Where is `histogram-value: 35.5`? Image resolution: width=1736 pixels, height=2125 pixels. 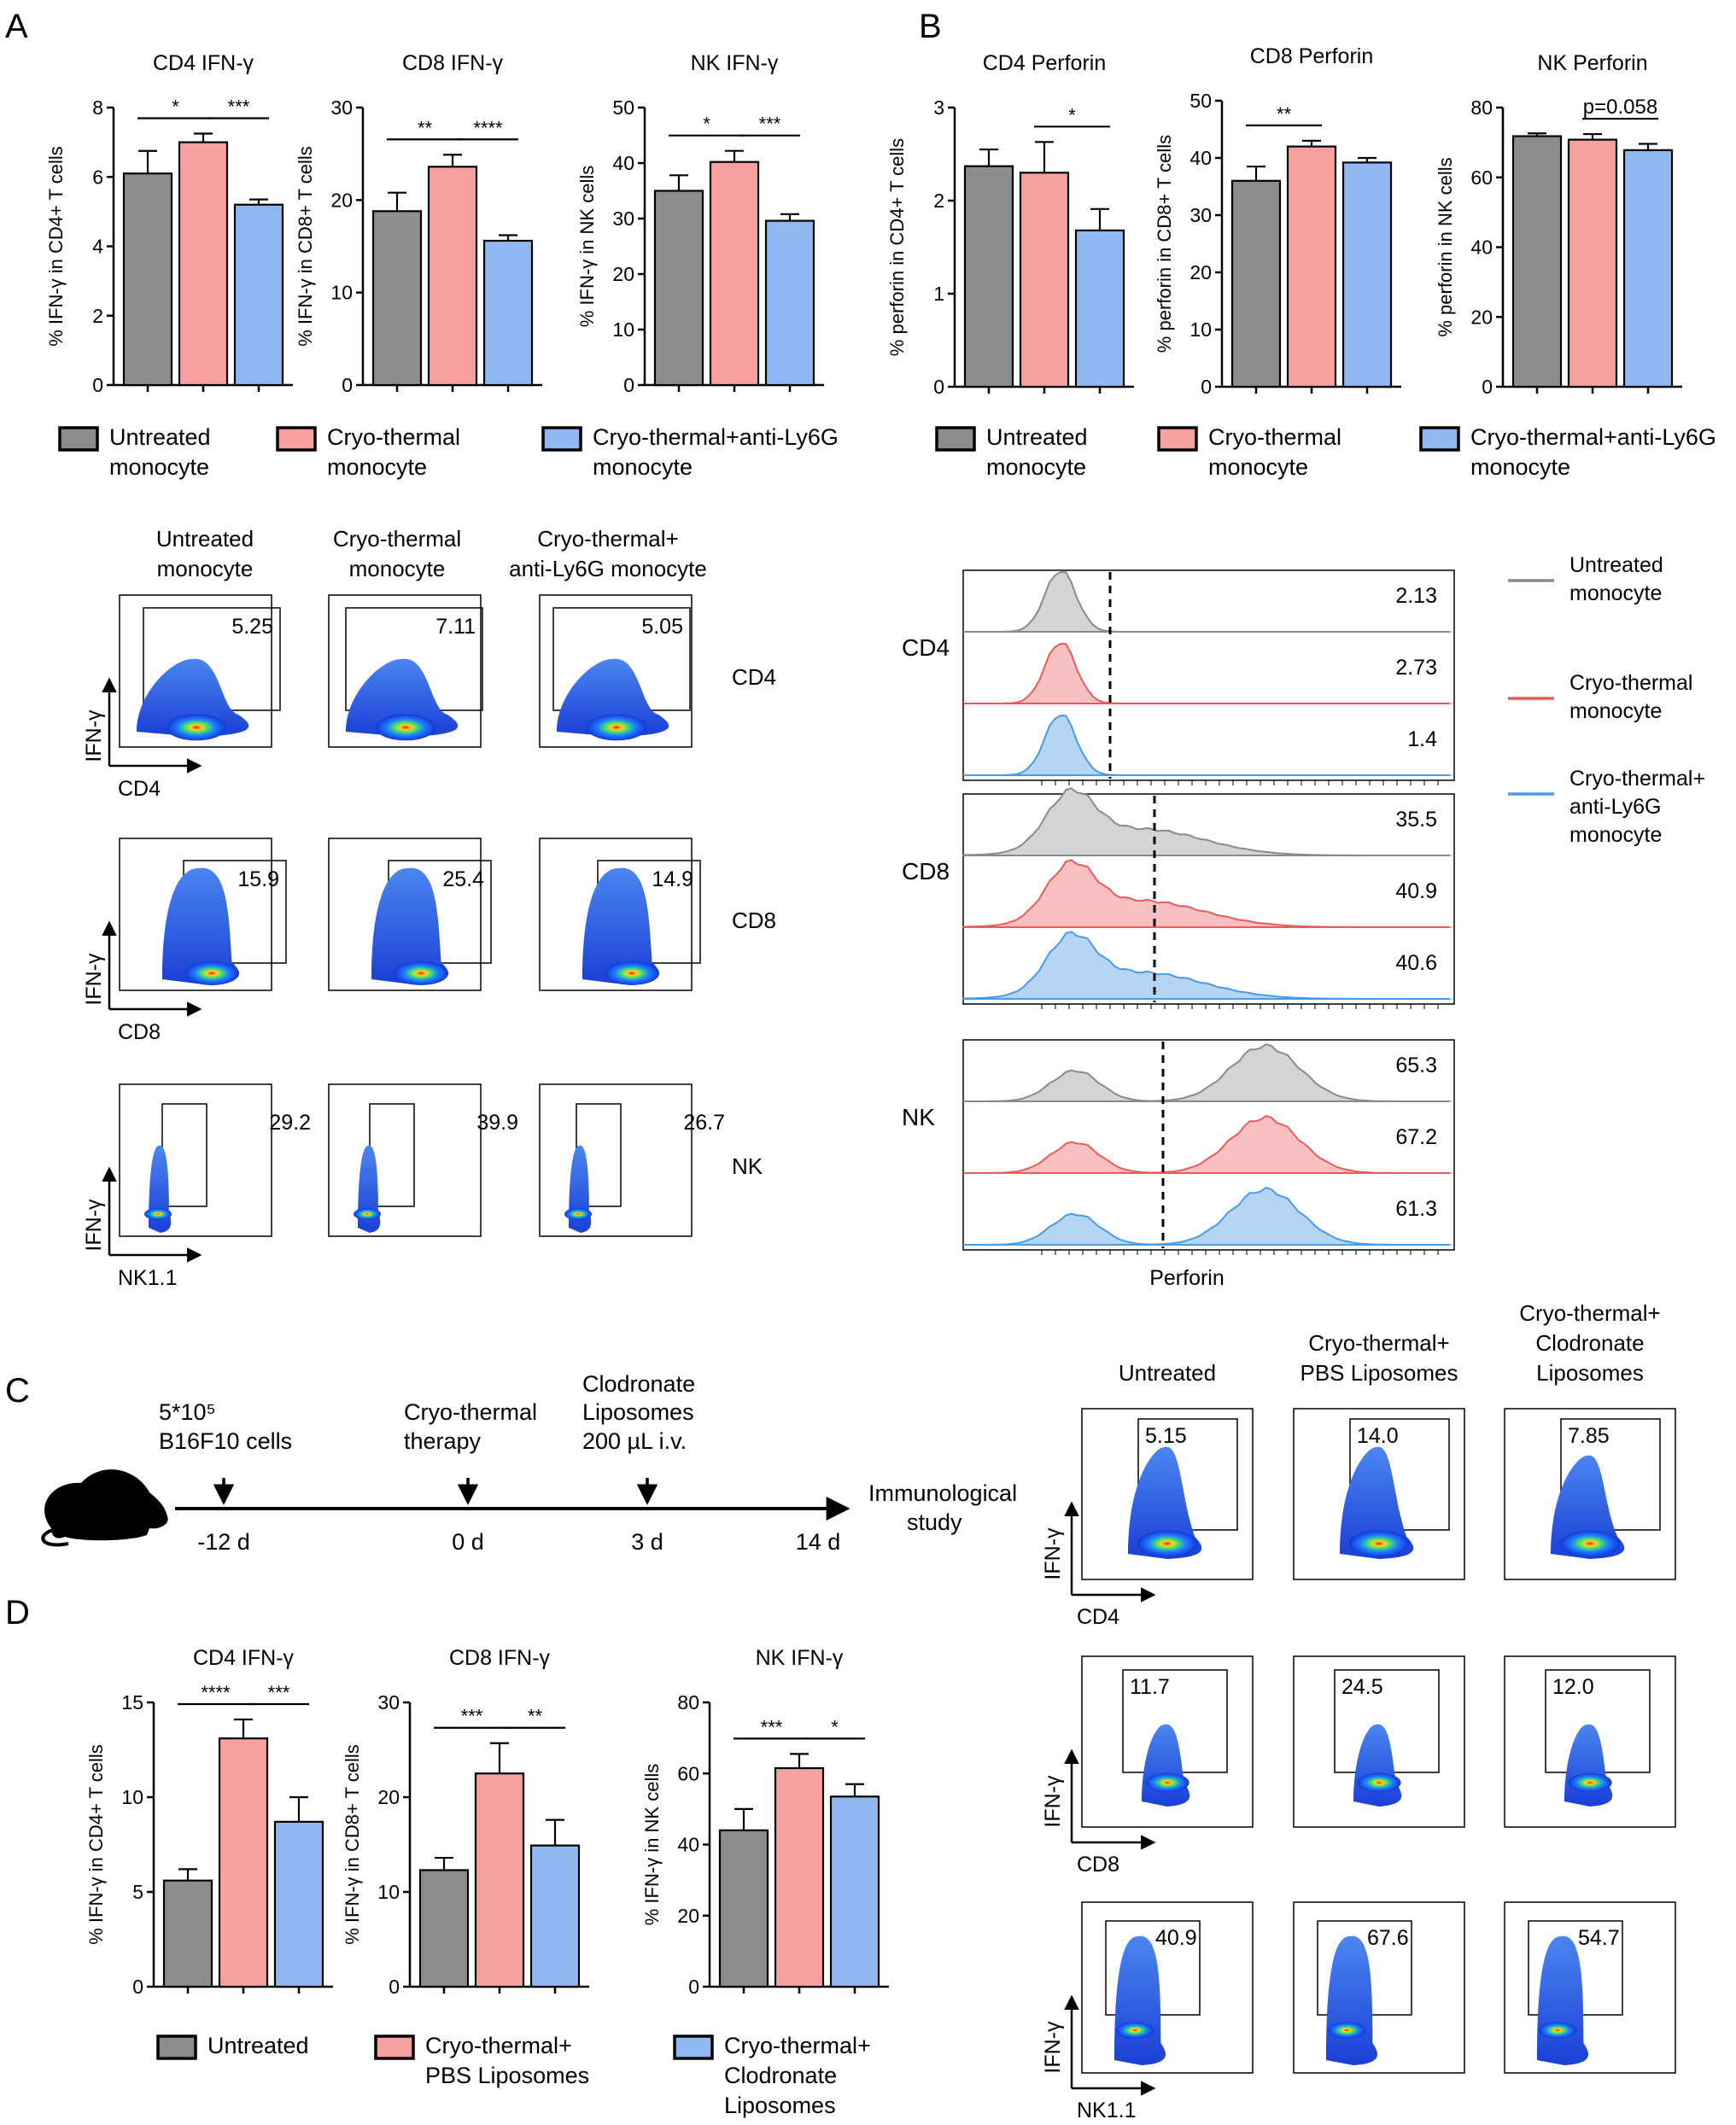 histogram-value: 35.5 is located at coordinates (1416, 820).